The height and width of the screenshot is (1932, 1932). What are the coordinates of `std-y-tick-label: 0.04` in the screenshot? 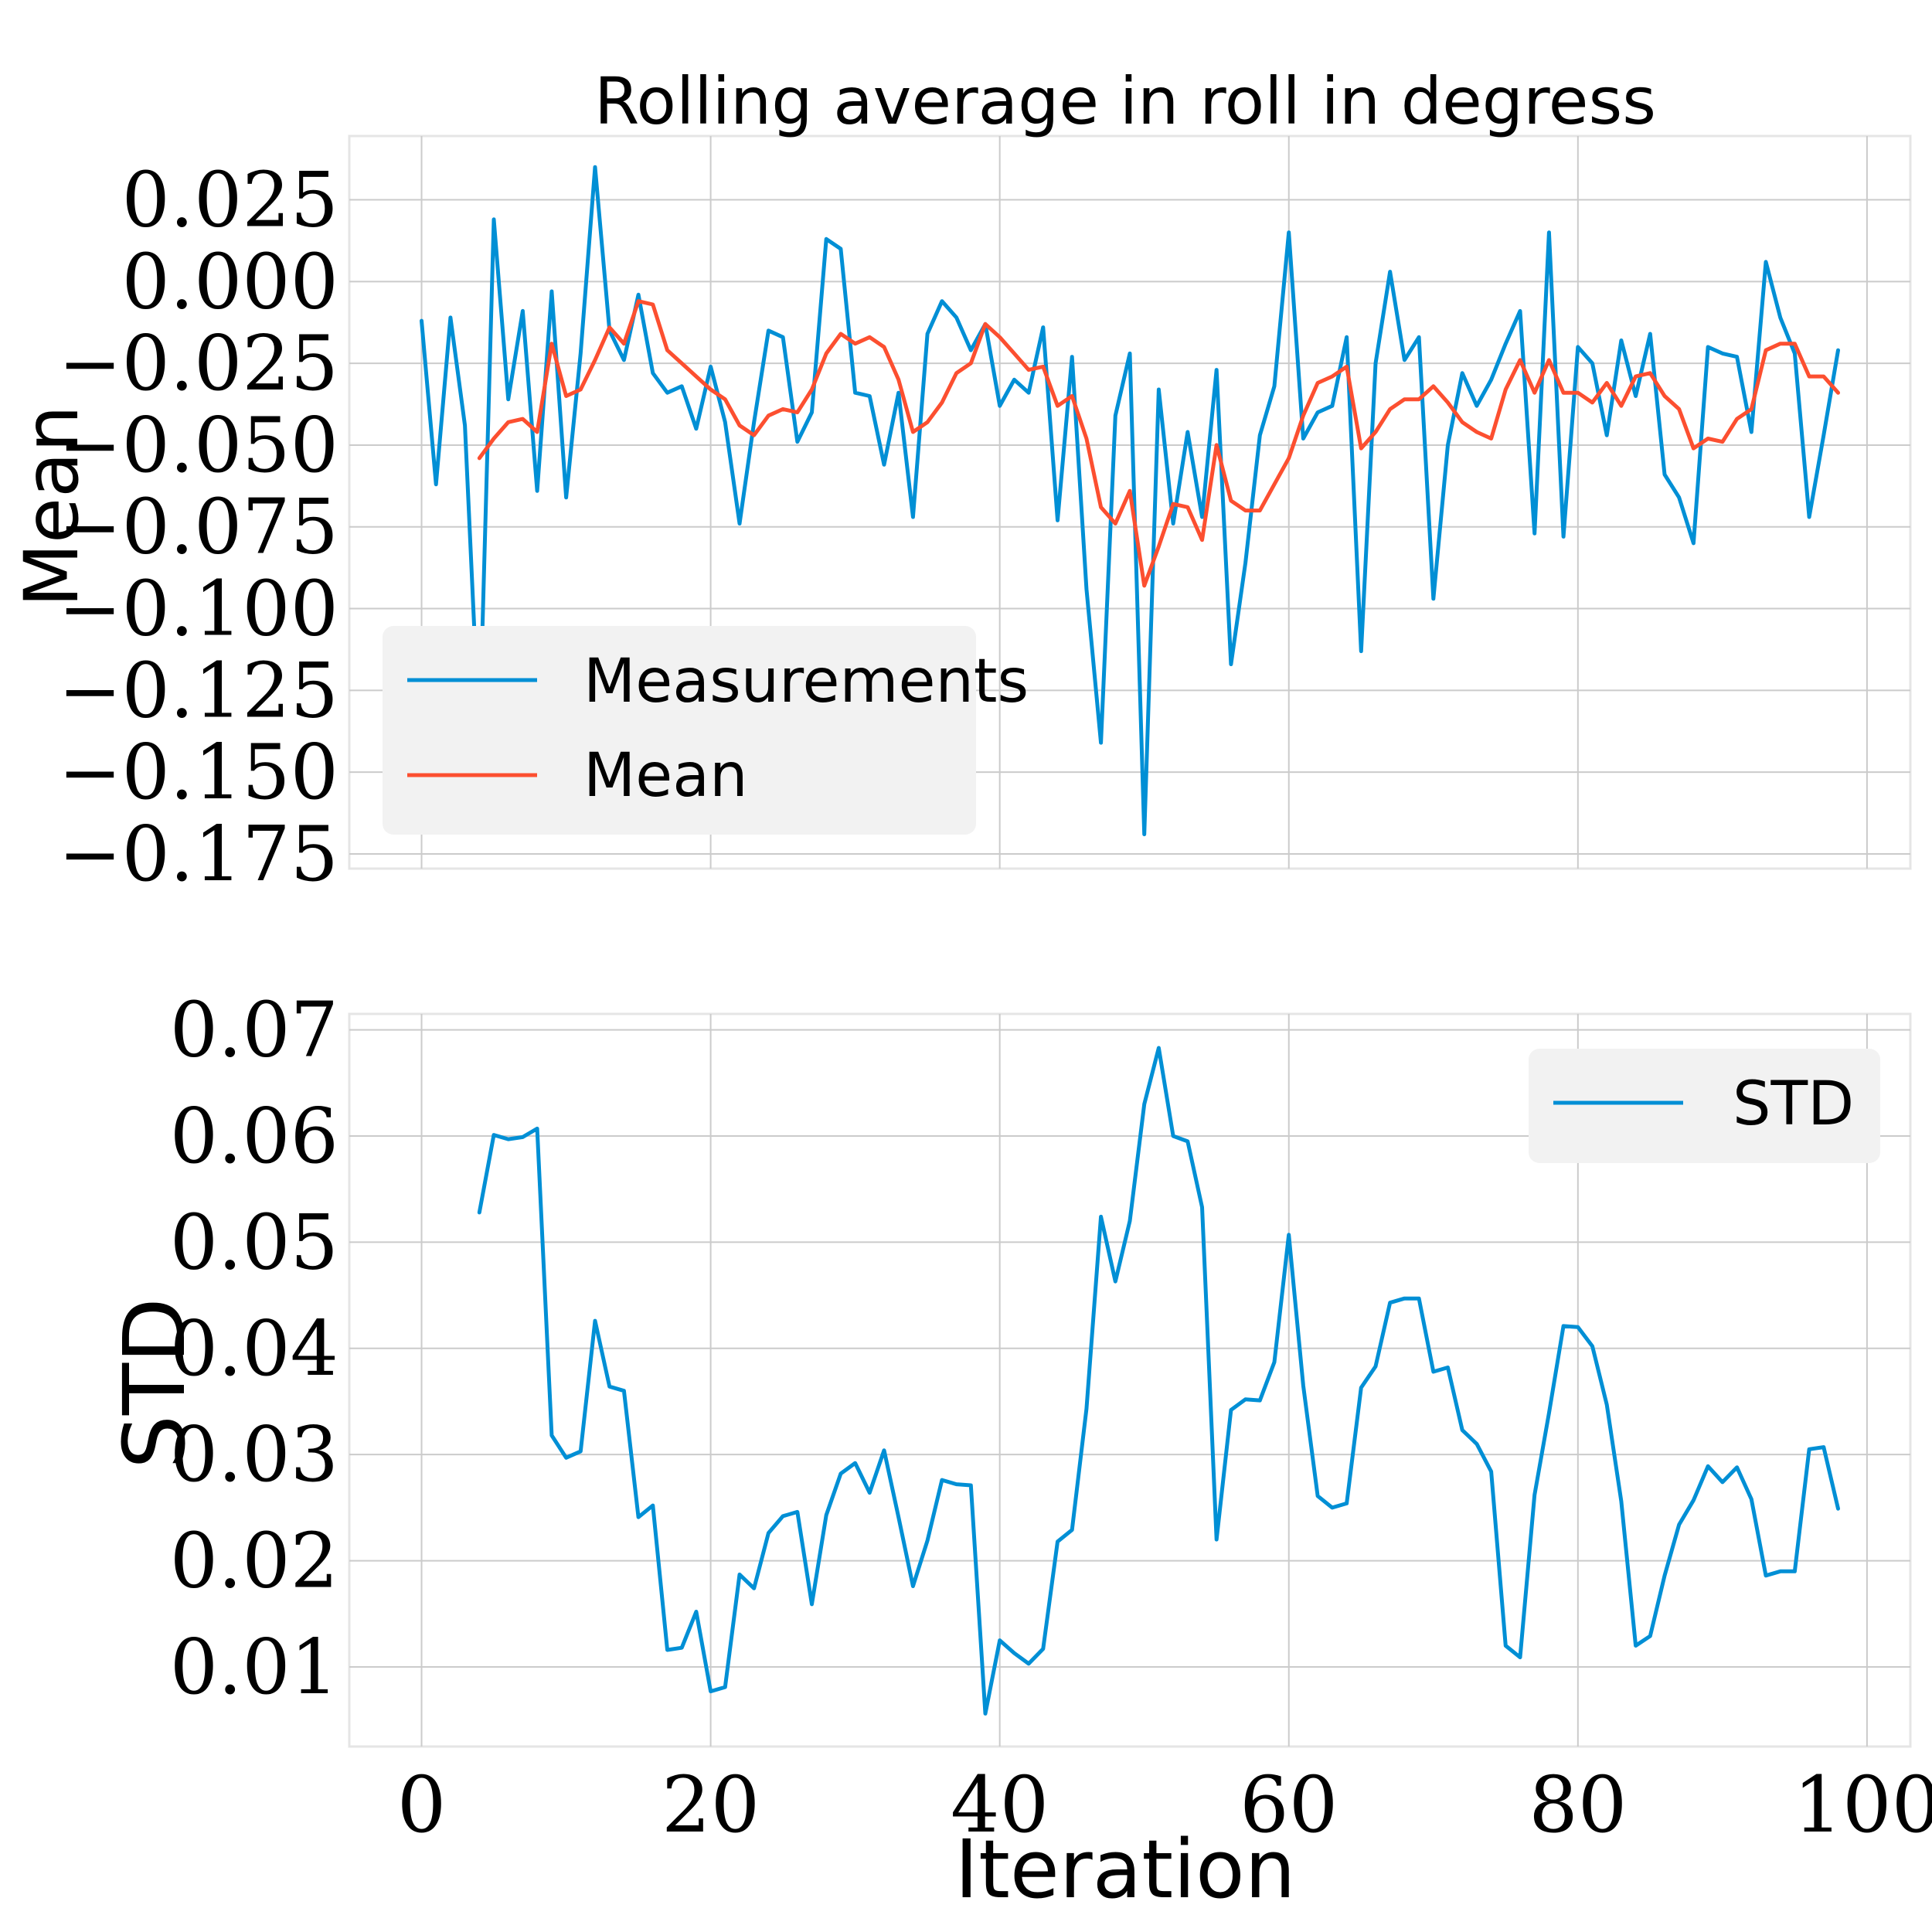 It's located at (254, 1349).